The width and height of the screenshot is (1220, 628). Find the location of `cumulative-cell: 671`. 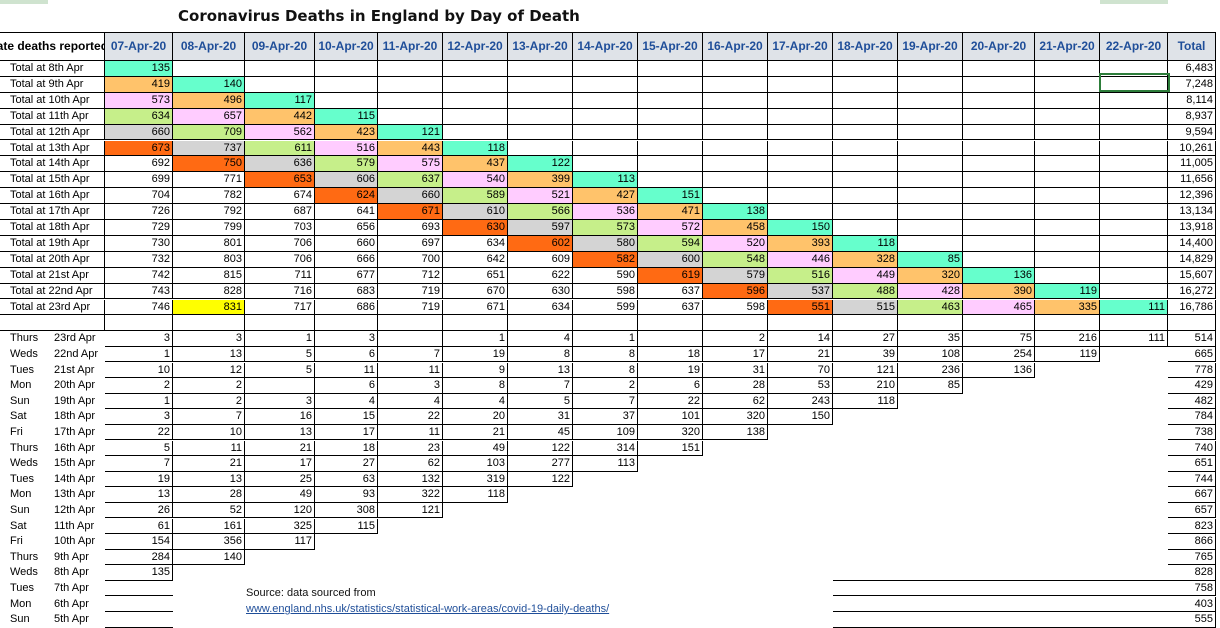

cumulative-cell: 671 is located at coordinates (475, 307).